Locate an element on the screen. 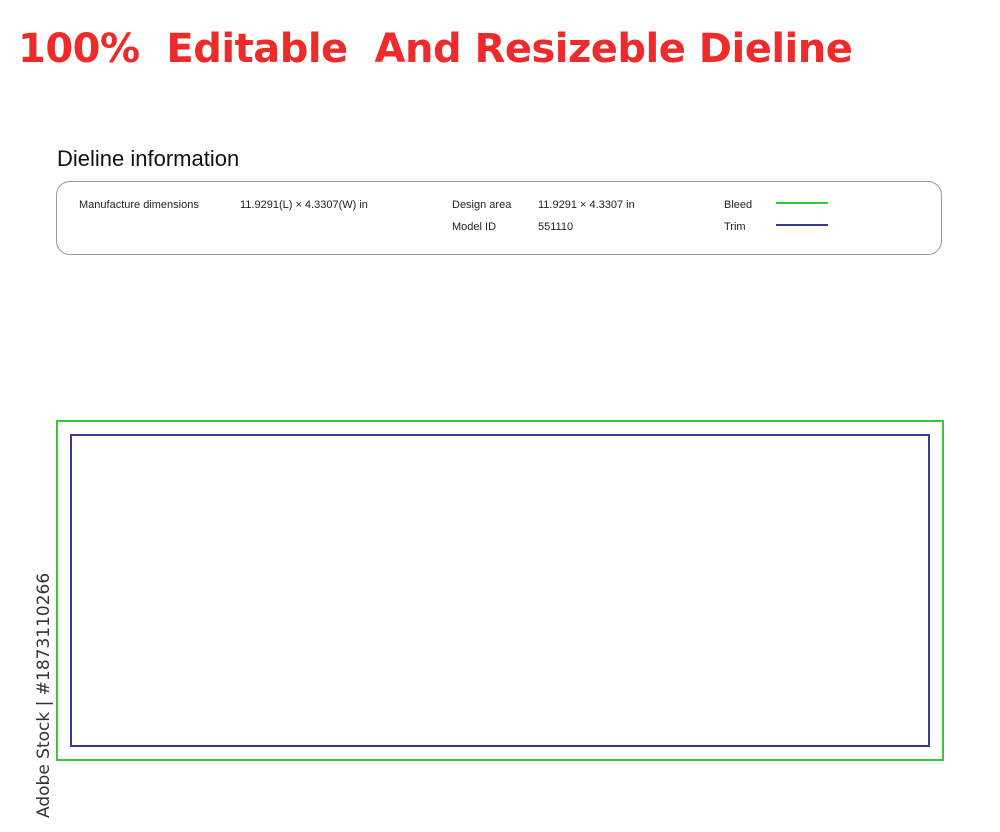  manufacture-value: 11.9291(L) × 4.3307(W) in is located at coordinates (304, 205).